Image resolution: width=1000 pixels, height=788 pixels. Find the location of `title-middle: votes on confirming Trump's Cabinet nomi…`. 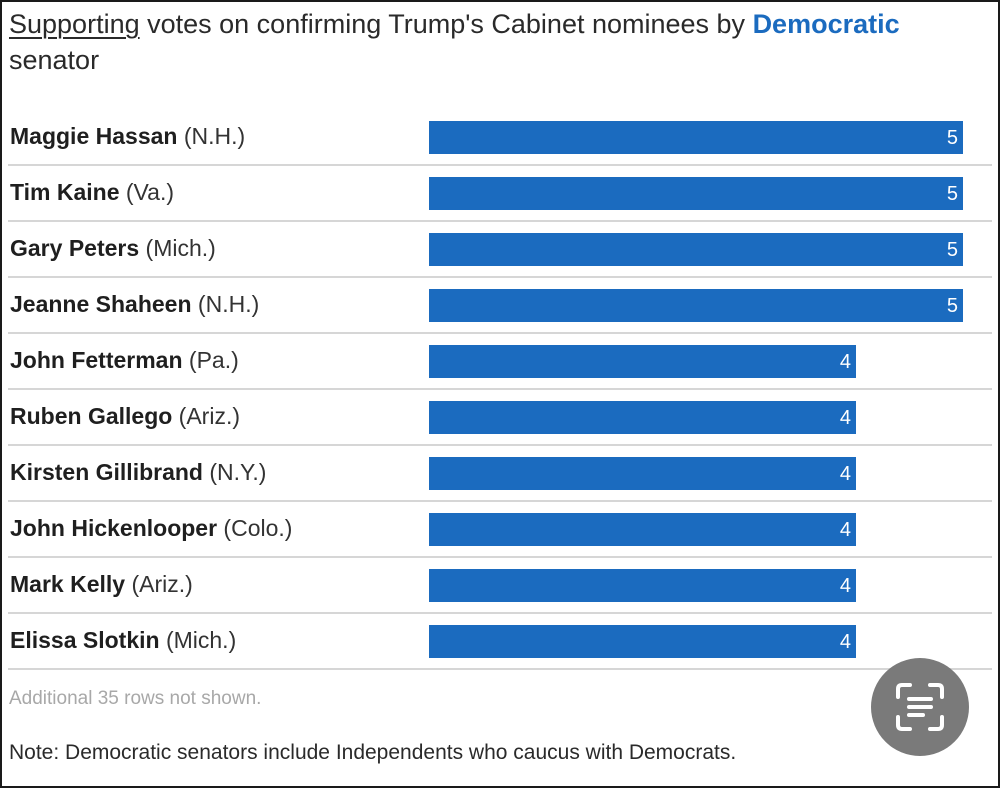

title-middle: votes on confirming Trump's Cabinet nomi… is located at coordinates (446, 24).